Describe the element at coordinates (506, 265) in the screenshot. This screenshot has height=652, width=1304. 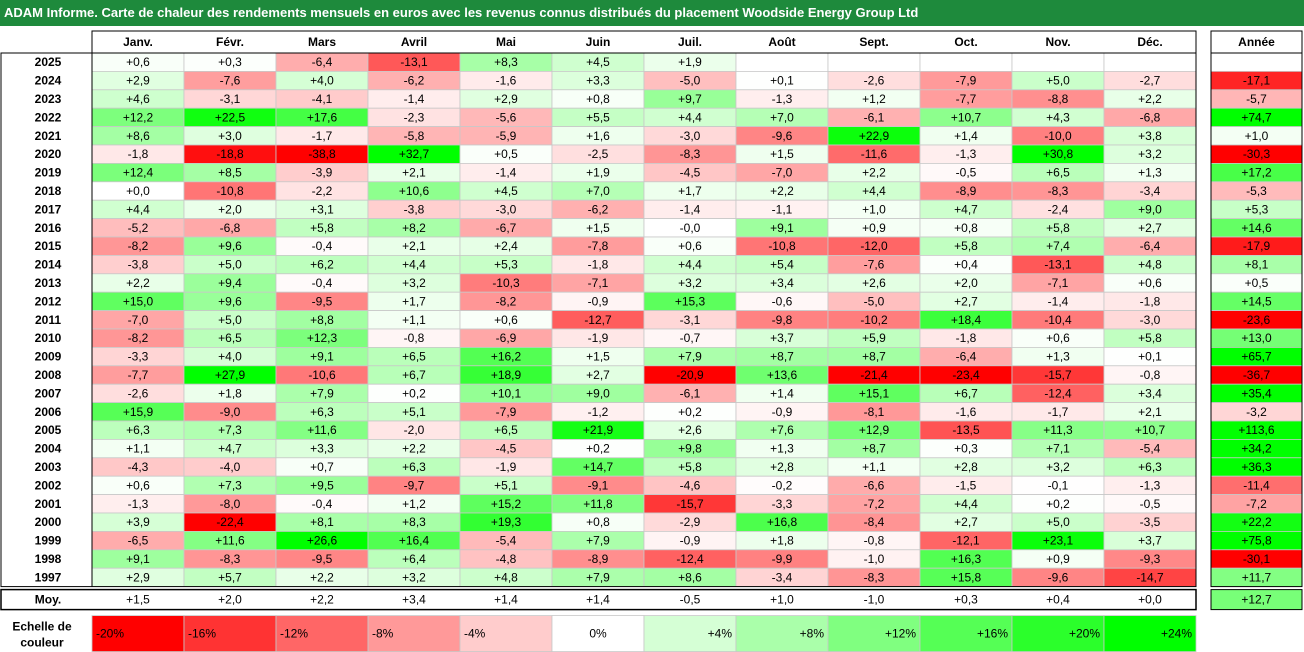
I see `cell-value: +5,3` at that location.